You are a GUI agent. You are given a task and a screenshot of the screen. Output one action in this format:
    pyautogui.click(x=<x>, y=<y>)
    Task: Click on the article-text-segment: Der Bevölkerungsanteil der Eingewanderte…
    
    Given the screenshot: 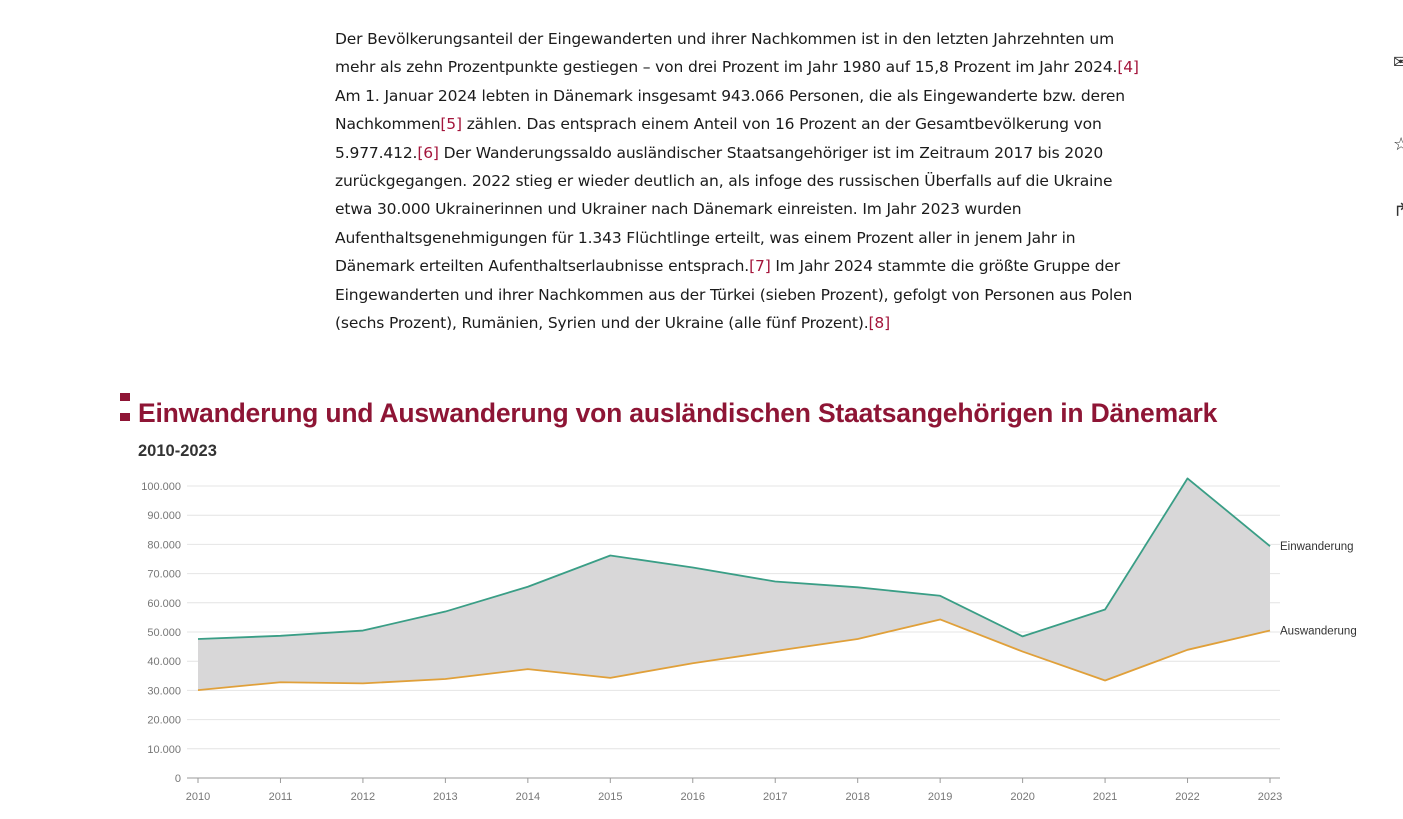 What is the action you would take?
    pyautogui.click(x=726, y=53)
    